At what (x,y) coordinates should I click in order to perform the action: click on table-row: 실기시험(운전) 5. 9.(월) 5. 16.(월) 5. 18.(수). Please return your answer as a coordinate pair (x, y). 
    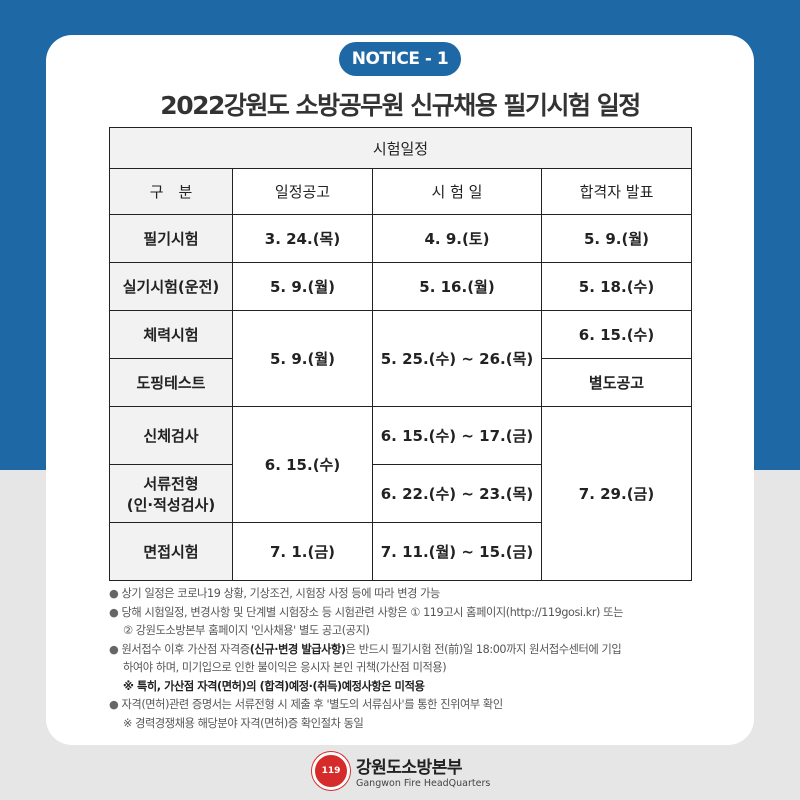
    Looking at the image, I should click on (400, 286).